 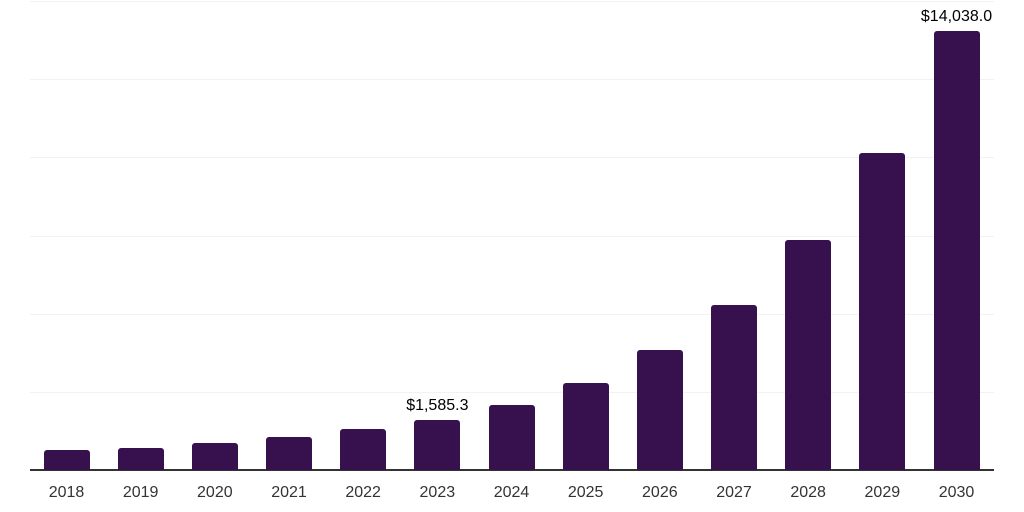 What do you see at coordinates (140, 458) in the screenshot?
I see `bar-2019` at bounding box center [140, 458].